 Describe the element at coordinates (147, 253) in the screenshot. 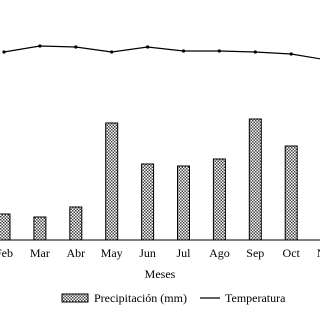

I see `x-tick-label: Jun` at that location.